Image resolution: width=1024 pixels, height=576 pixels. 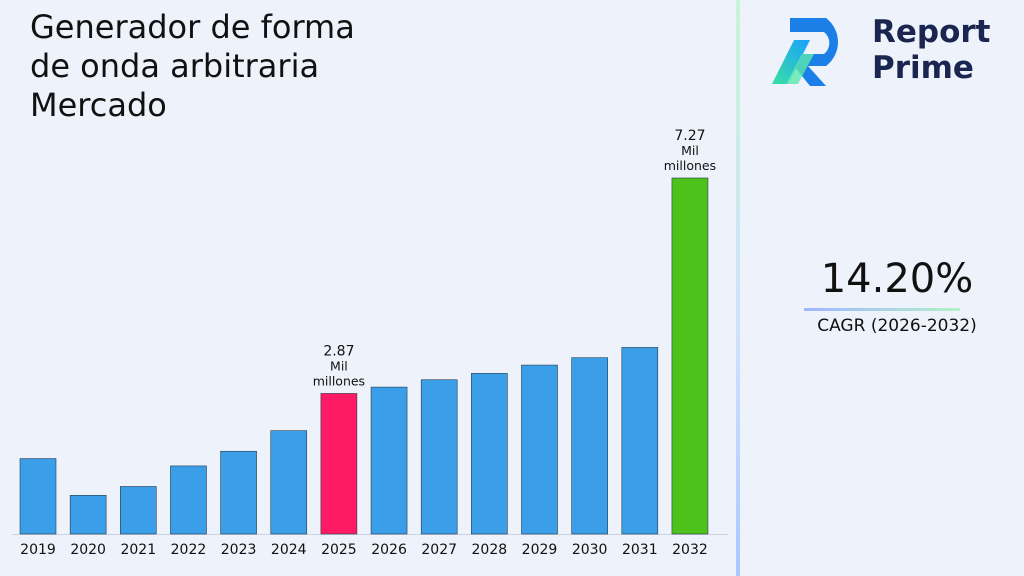 I want to click on x-tick-label-2029: 2029, so click(x=540, y=550).